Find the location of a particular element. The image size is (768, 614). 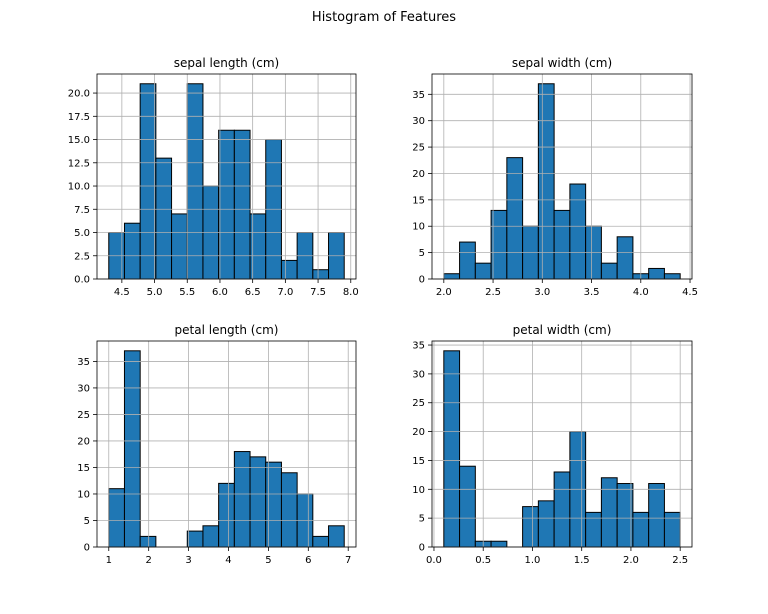

y-tick-label: 12.5 is located at coordinates (79, 163).